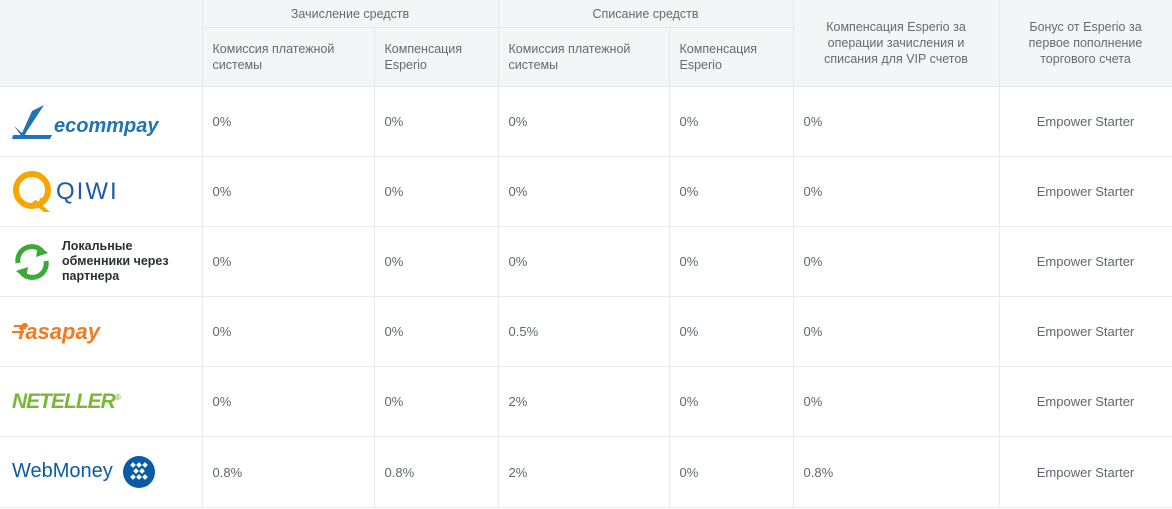 This screenshot has width=1172, height=509. I want to click on provider-cell: Локальные обменники через партнера, so click(101, 261).